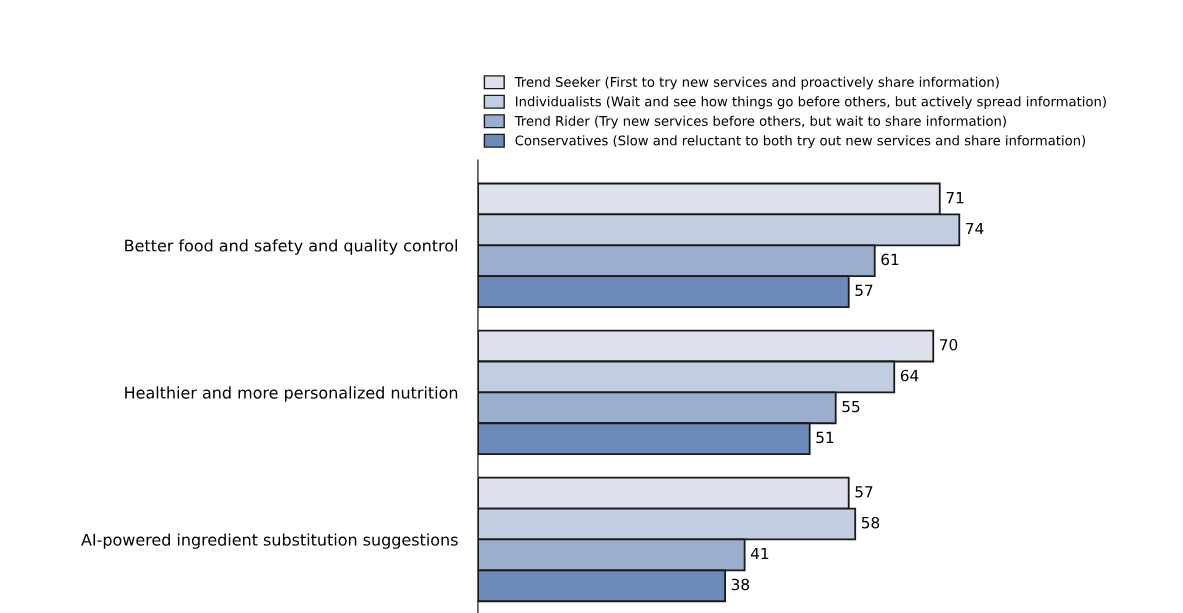  I want to click on data-label: 61, so click(890, 259).